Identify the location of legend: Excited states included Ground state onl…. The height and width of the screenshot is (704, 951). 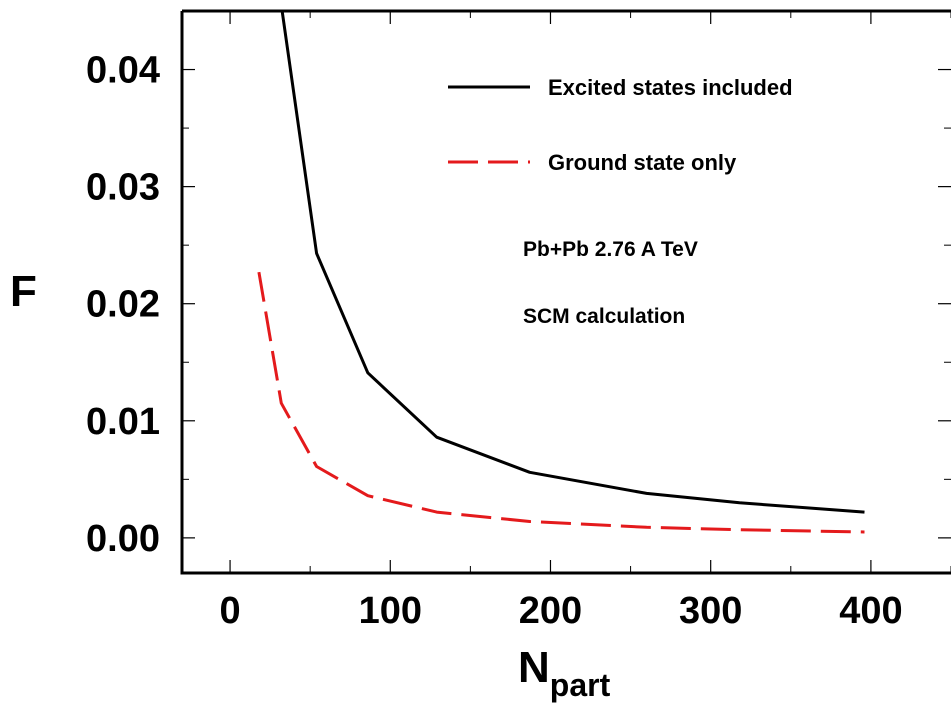
(620, 125).